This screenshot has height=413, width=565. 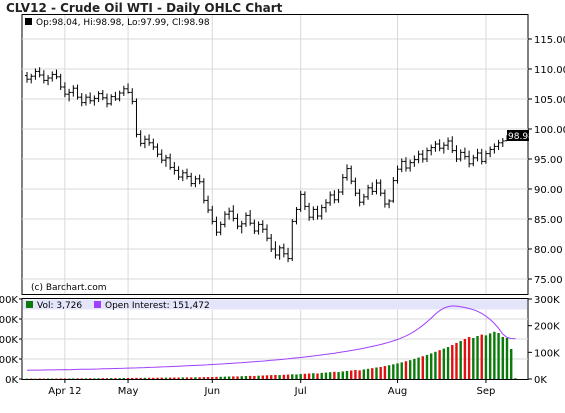 I want to click on price-tick-label: 85.00, so click(x=548, y=220).